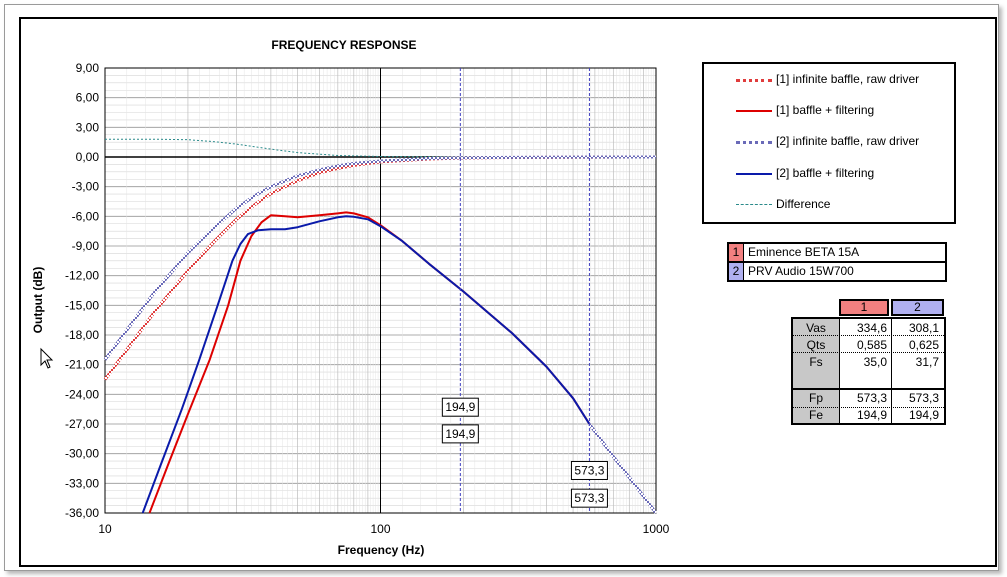  I want to click on param-value: 334,6, so click(871, 328).